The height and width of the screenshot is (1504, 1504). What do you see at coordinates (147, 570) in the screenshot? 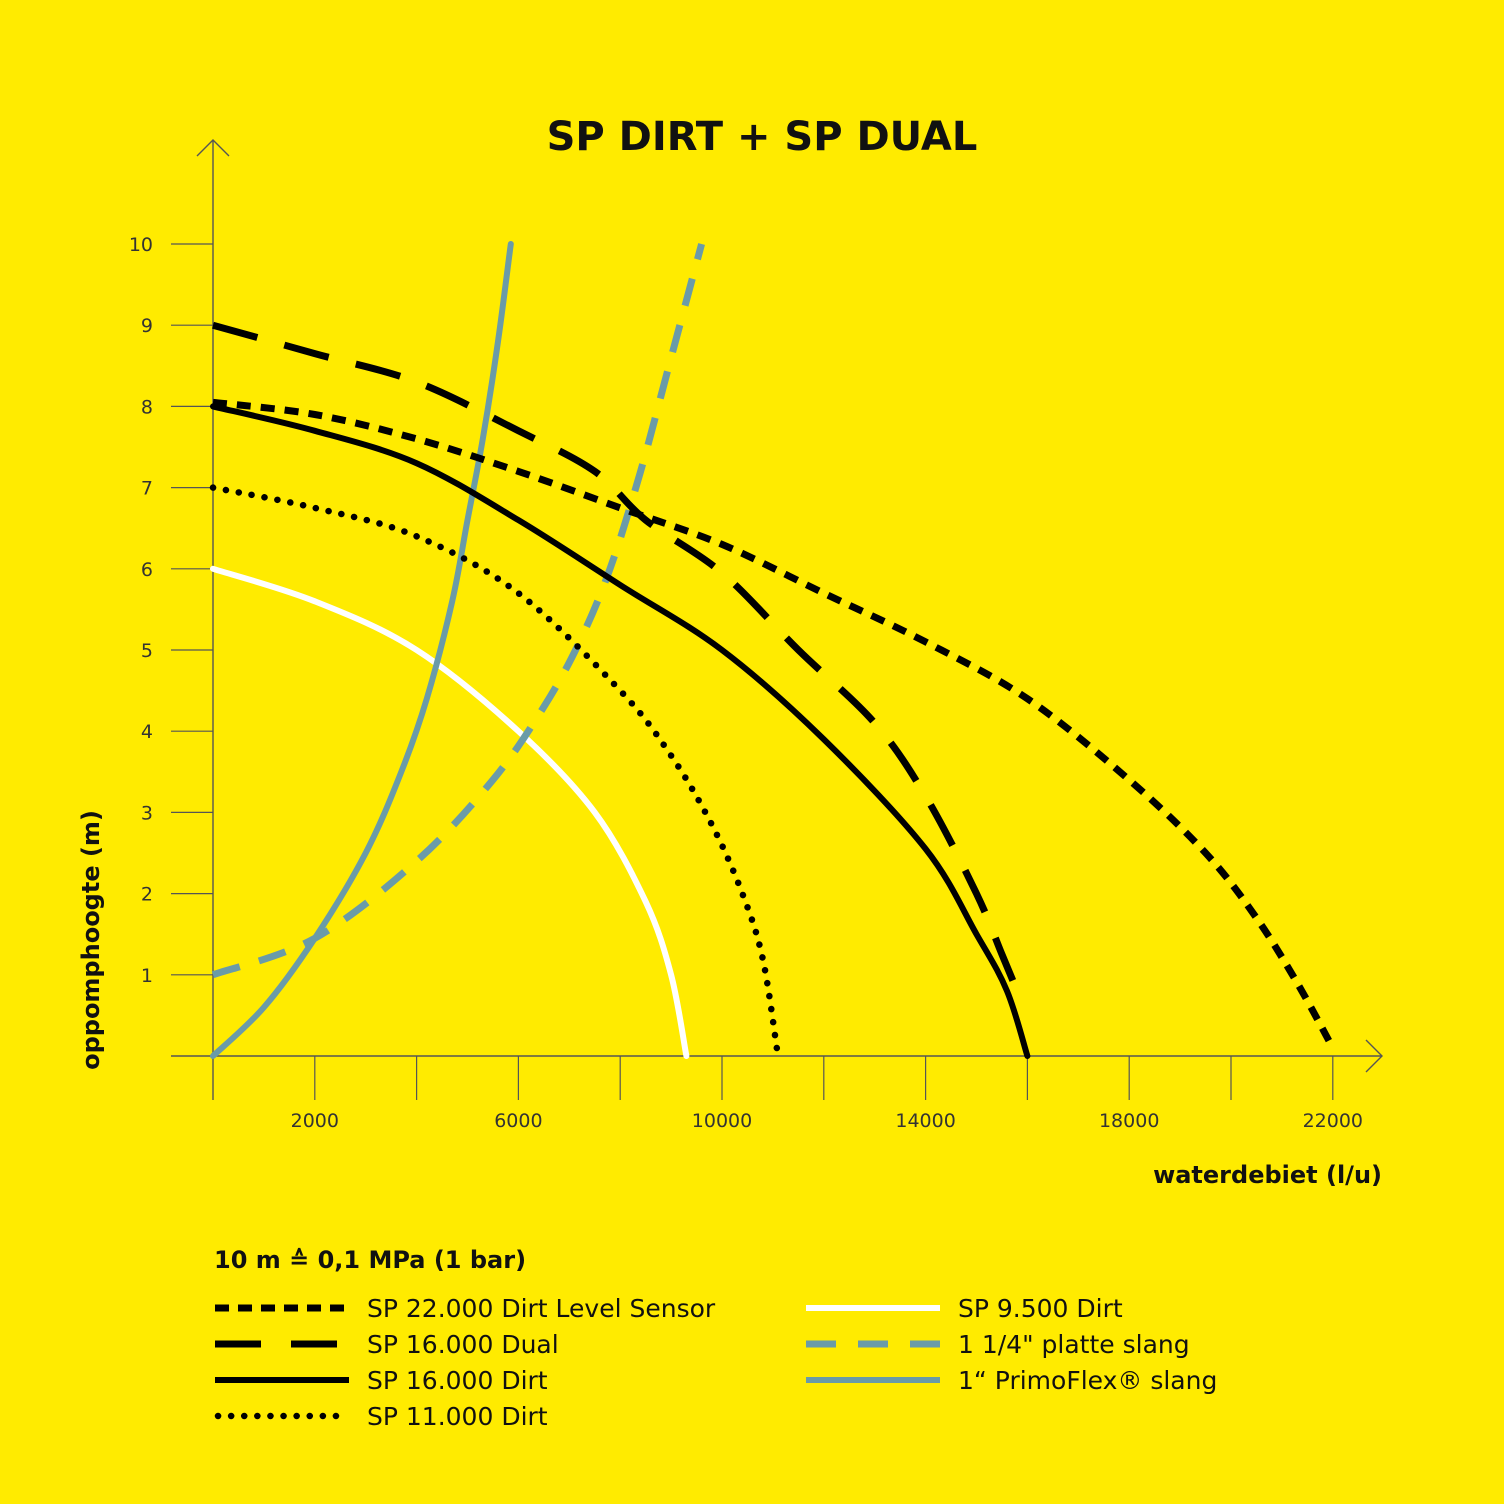
I see `y-tick-label-6: 6` at bounding box center [147, 570].